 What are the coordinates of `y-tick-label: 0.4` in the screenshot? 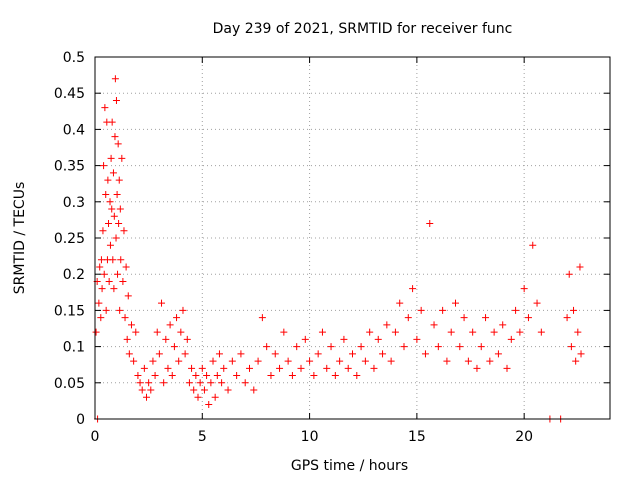 It's located at (74, 130).